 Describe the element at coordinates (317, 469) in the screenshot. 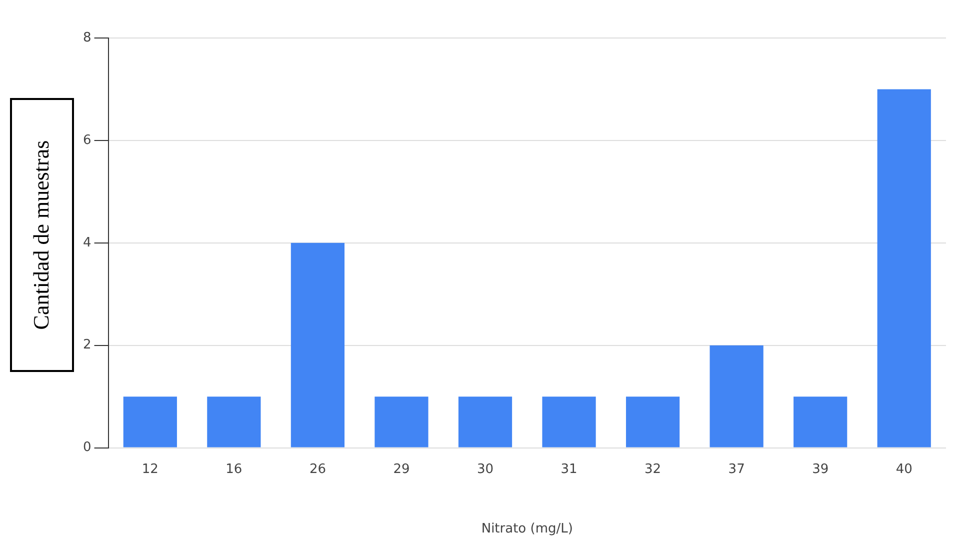

I see `x-tick-label: 26` at that location.